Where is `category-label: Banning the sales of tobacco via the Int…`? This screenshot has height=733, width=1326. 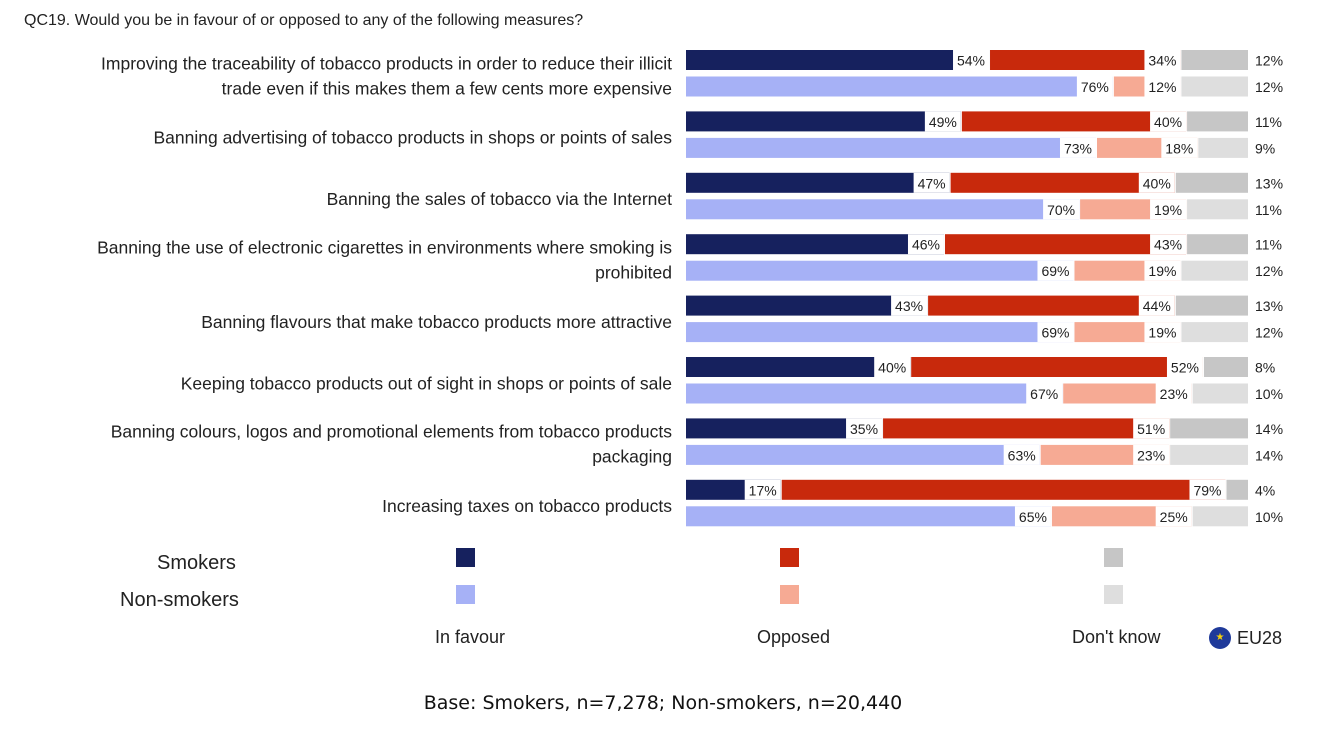
category-label: Banning the sales of tobacco via the Int… is located at coordinates (500, 199).